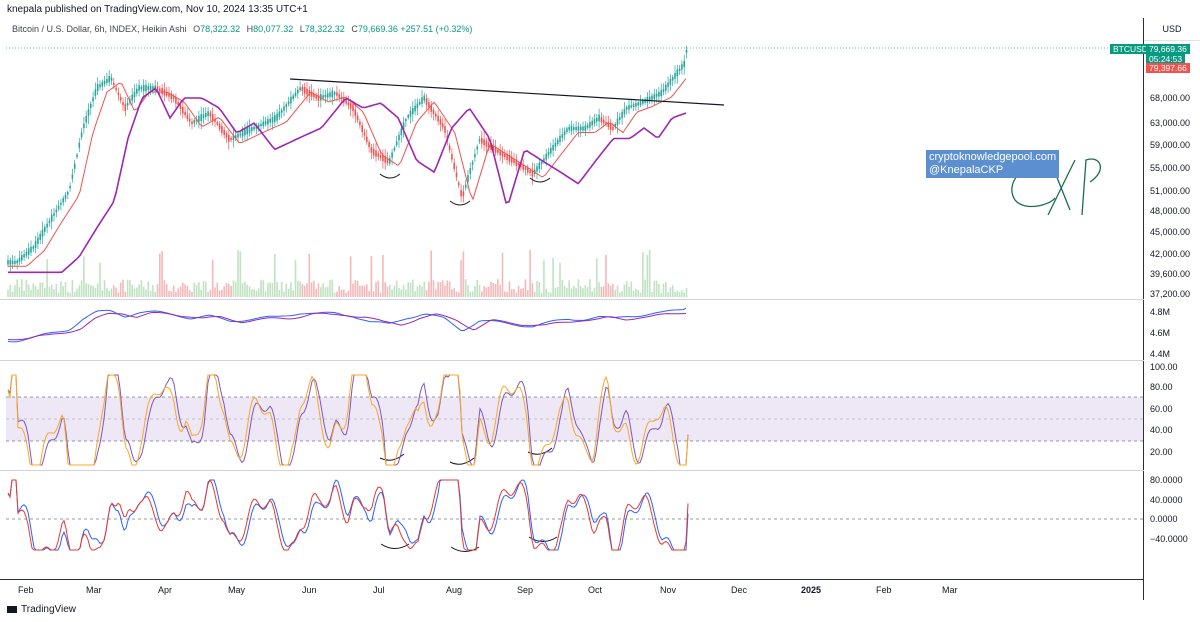 The width and height of the screenshot is (1200, 622). I want to click on footer-brand: TradingView, so click(49, 609).